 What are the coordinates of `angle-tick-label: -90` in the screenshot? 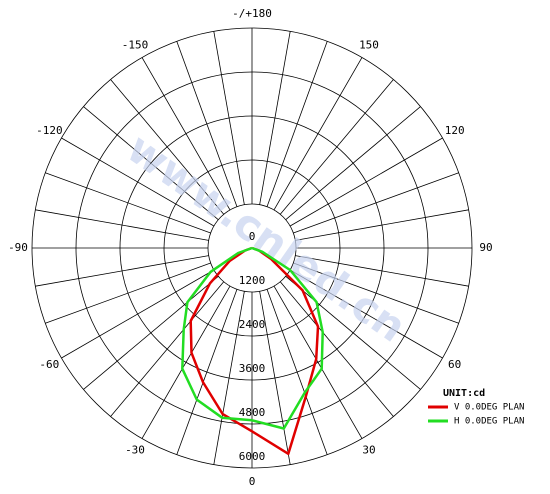 It's located at (18, 247).